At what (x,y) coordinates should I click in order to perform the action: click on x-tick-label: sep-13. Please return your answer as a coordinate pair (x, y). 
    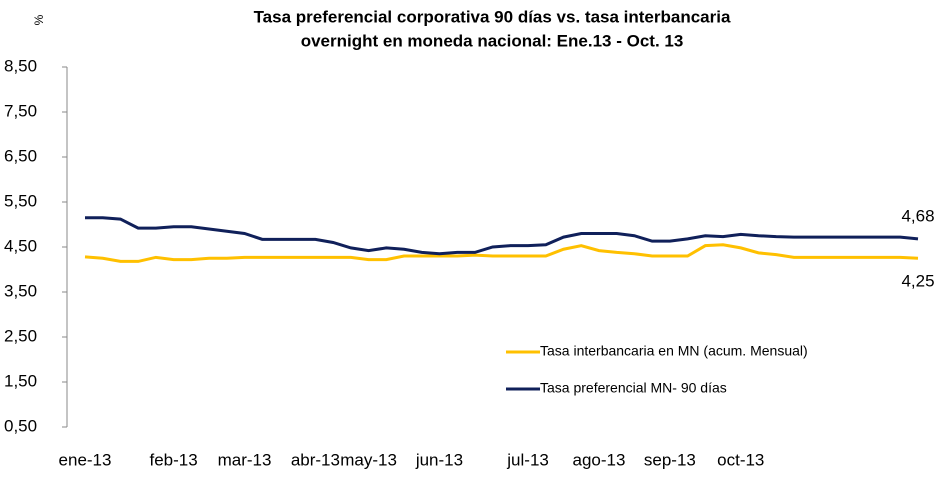
    Looking at the image, I should click on (670, 459).